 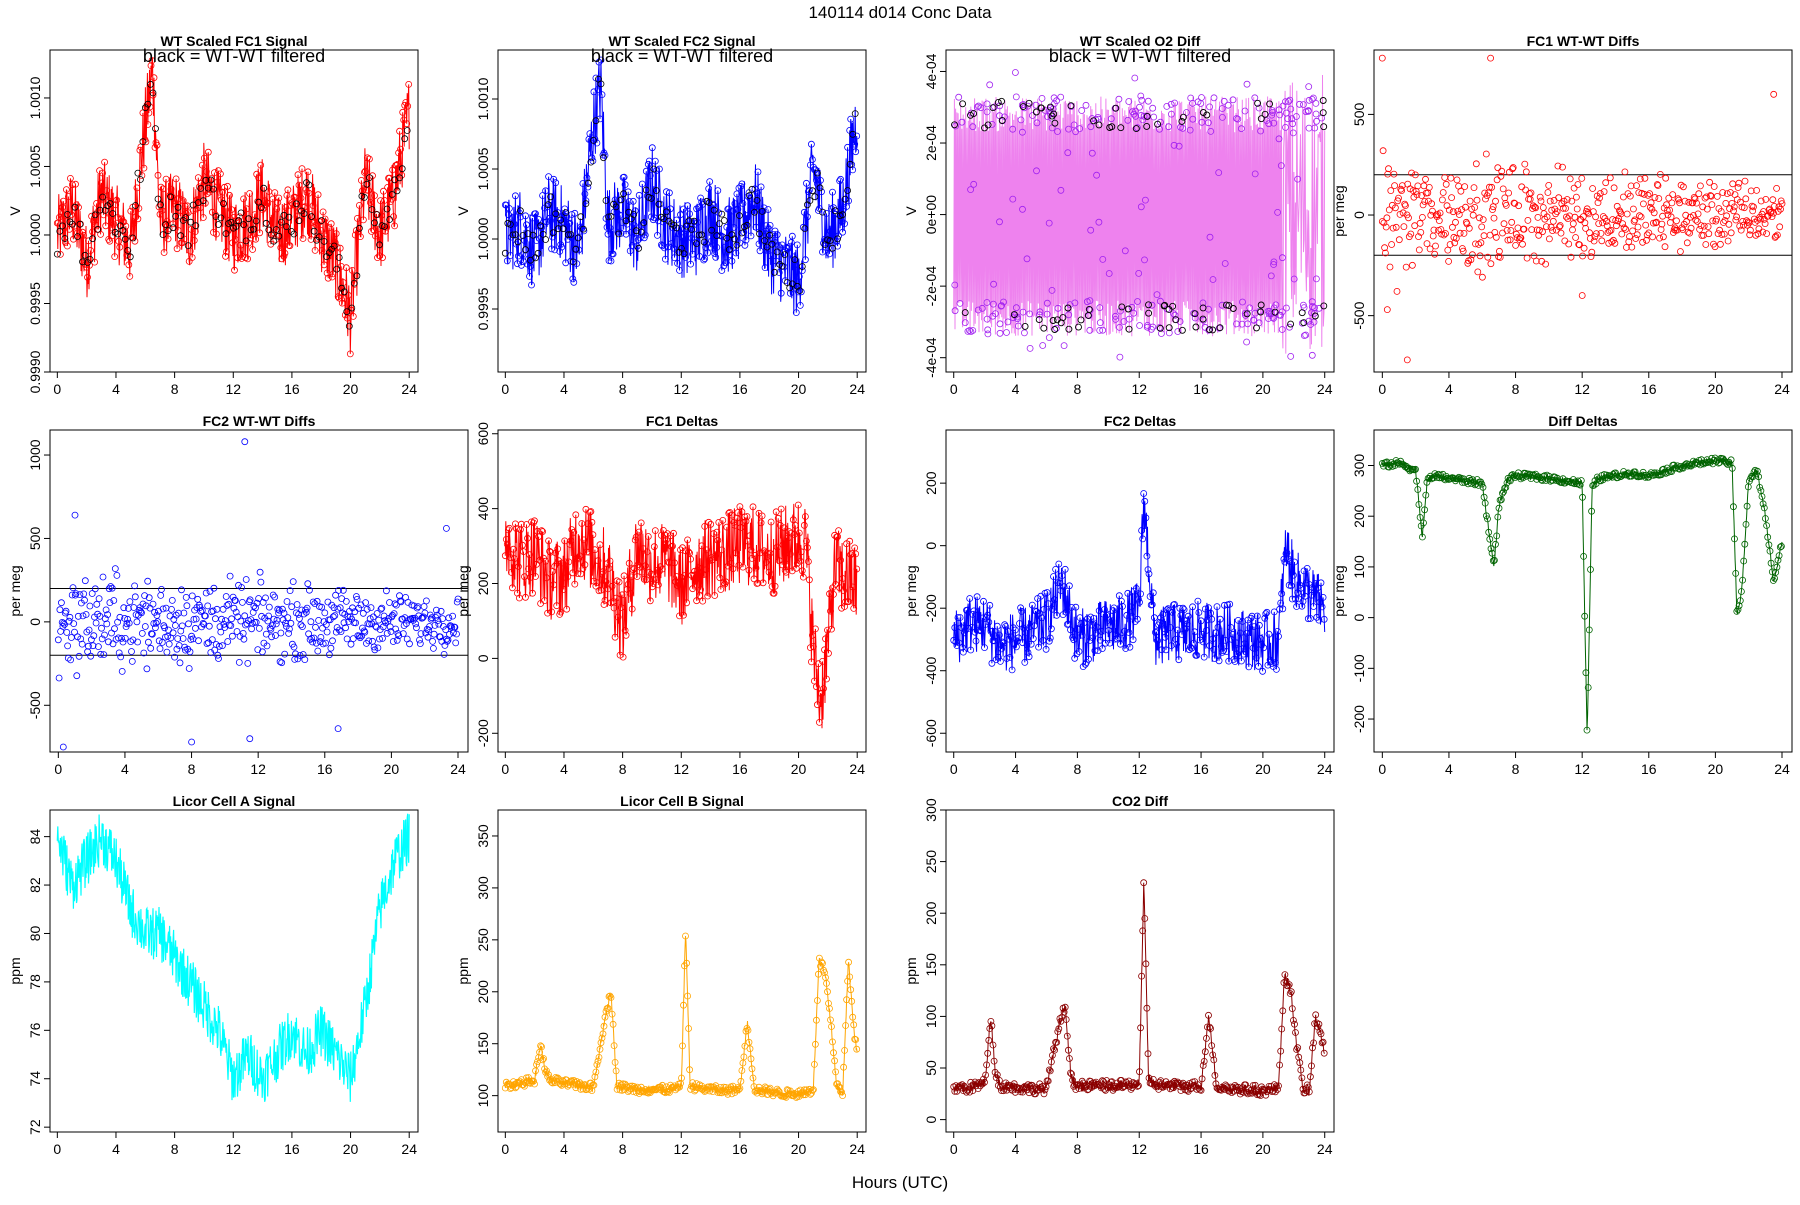 I want to click on y-tick-label: 0, so click(x=35, y=622).